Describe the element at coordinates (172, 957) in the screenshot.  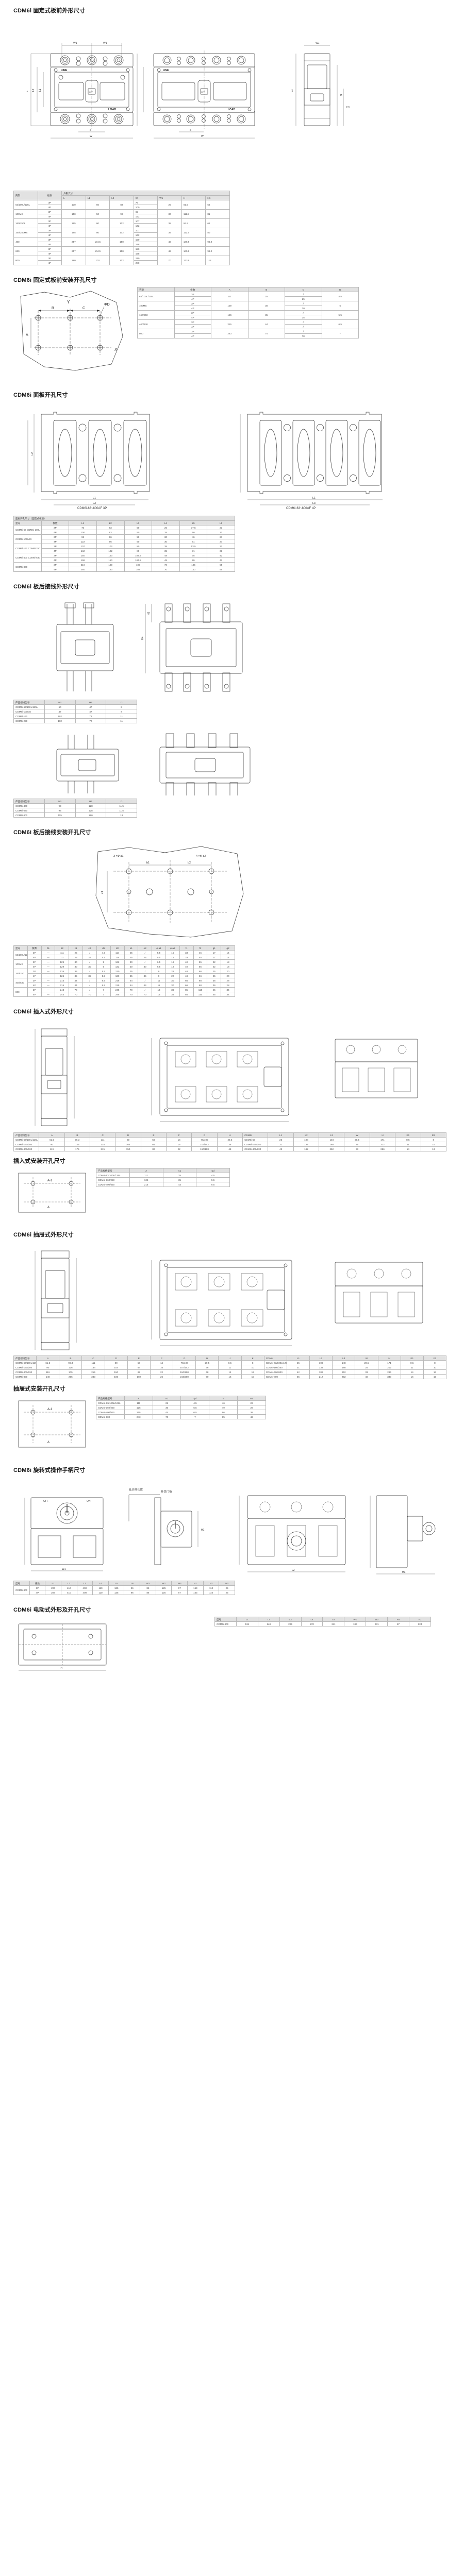
I see `cell-ea2: 15` at that location.